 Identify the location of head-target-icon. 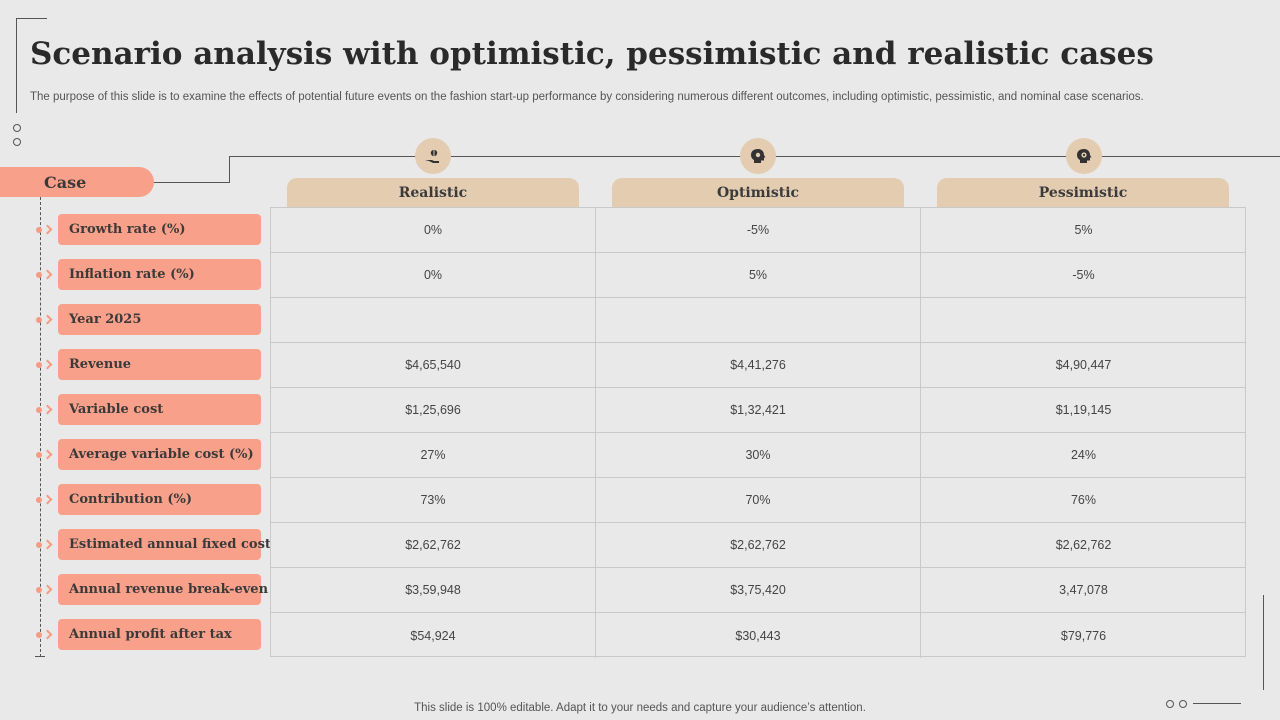
(1084, 156).